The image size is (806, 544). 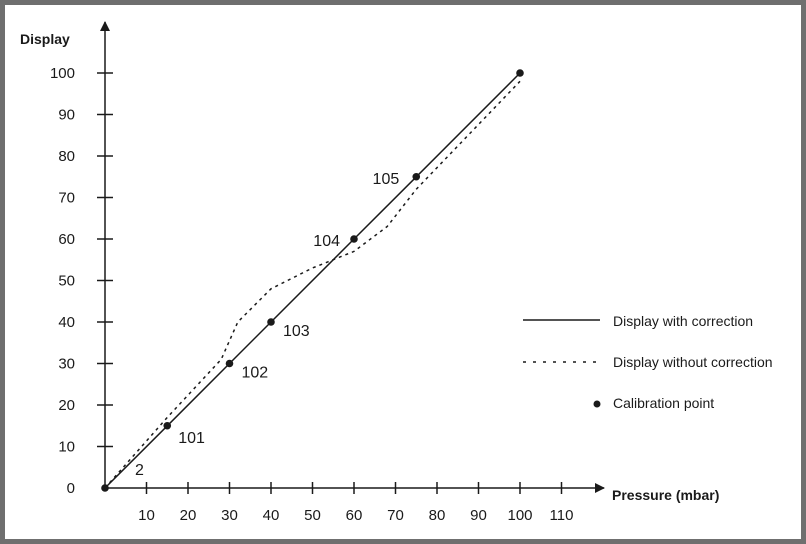 I want to click on y-tick-label: 30, so click(x=66, y=364).